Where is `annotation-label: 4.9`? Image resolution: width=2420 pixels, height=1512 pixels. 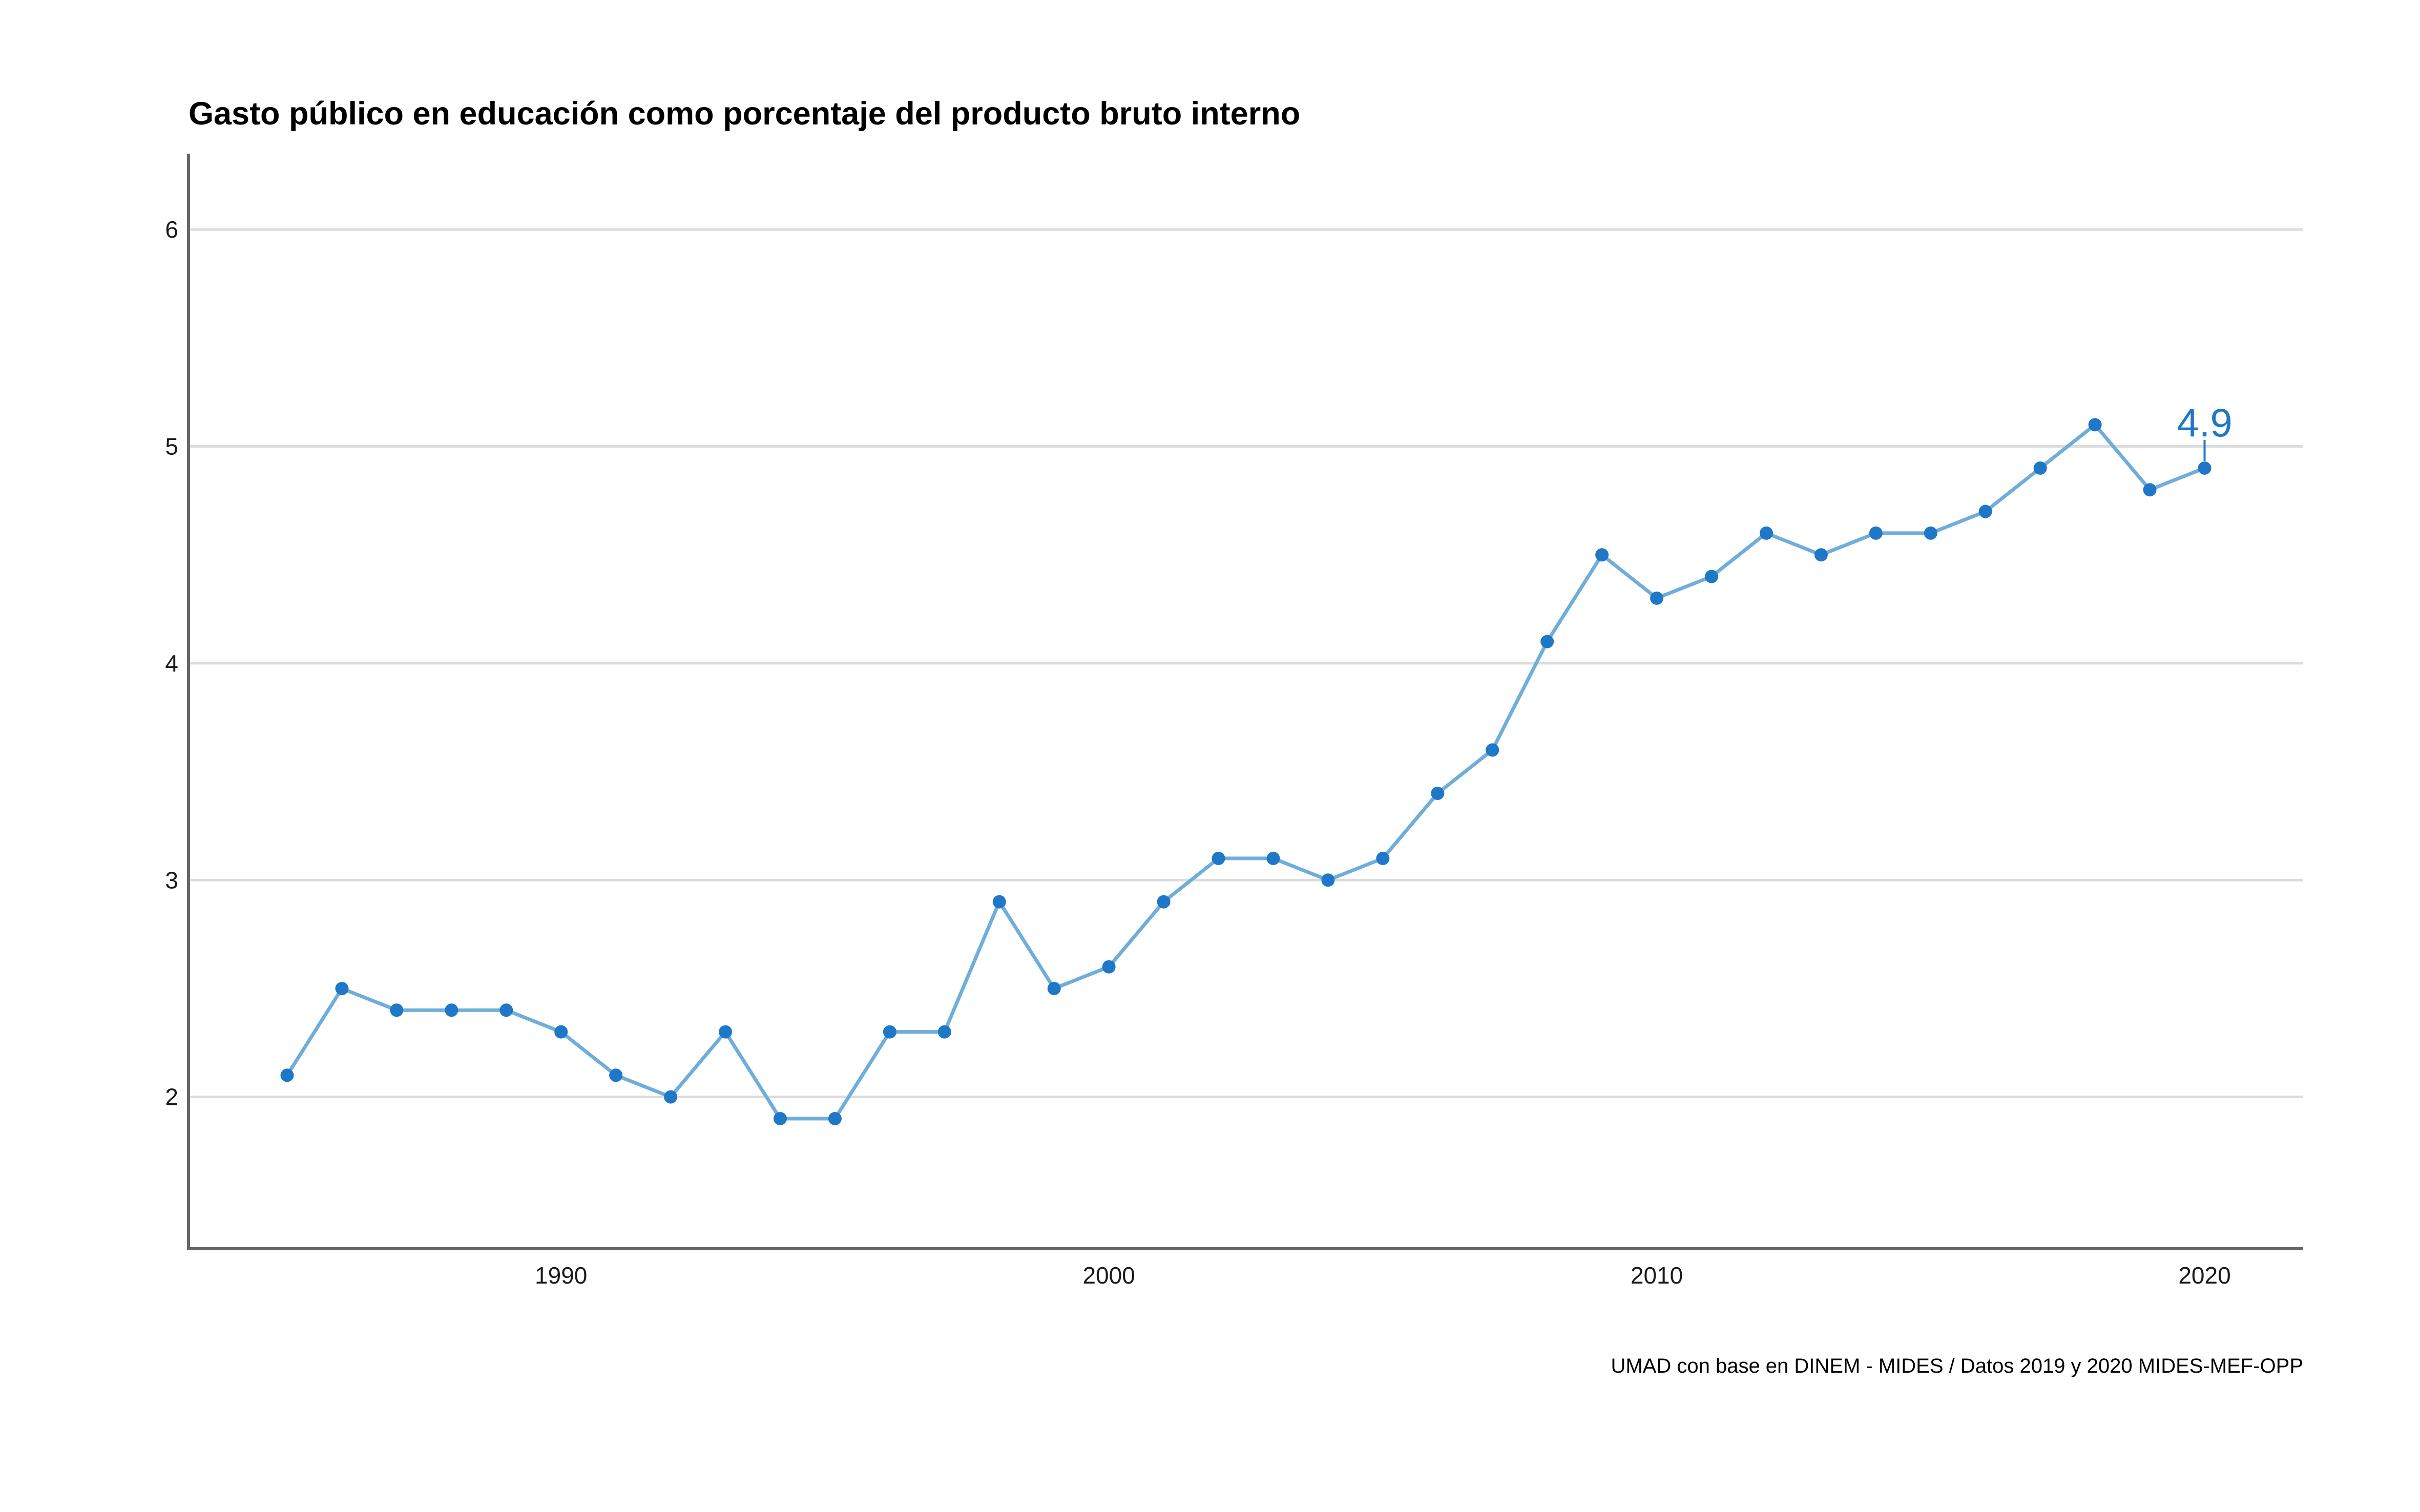 annotation-label: 4.9 is located at coordinates (2204, 422).